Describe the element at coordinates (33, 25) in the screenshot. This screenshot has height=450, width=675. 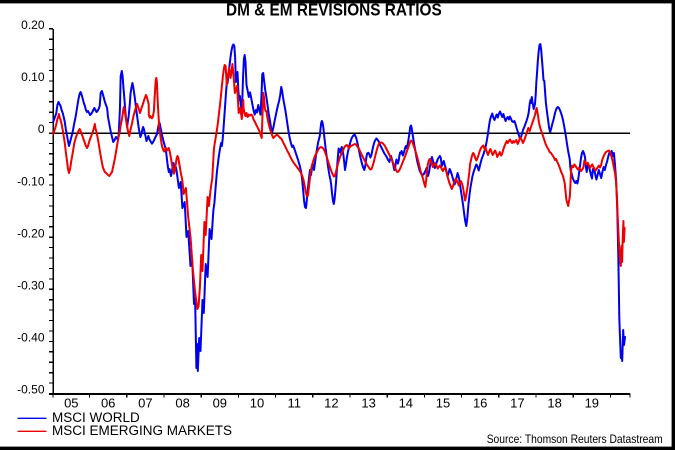
I see `svg-text: 0.20` at that location.